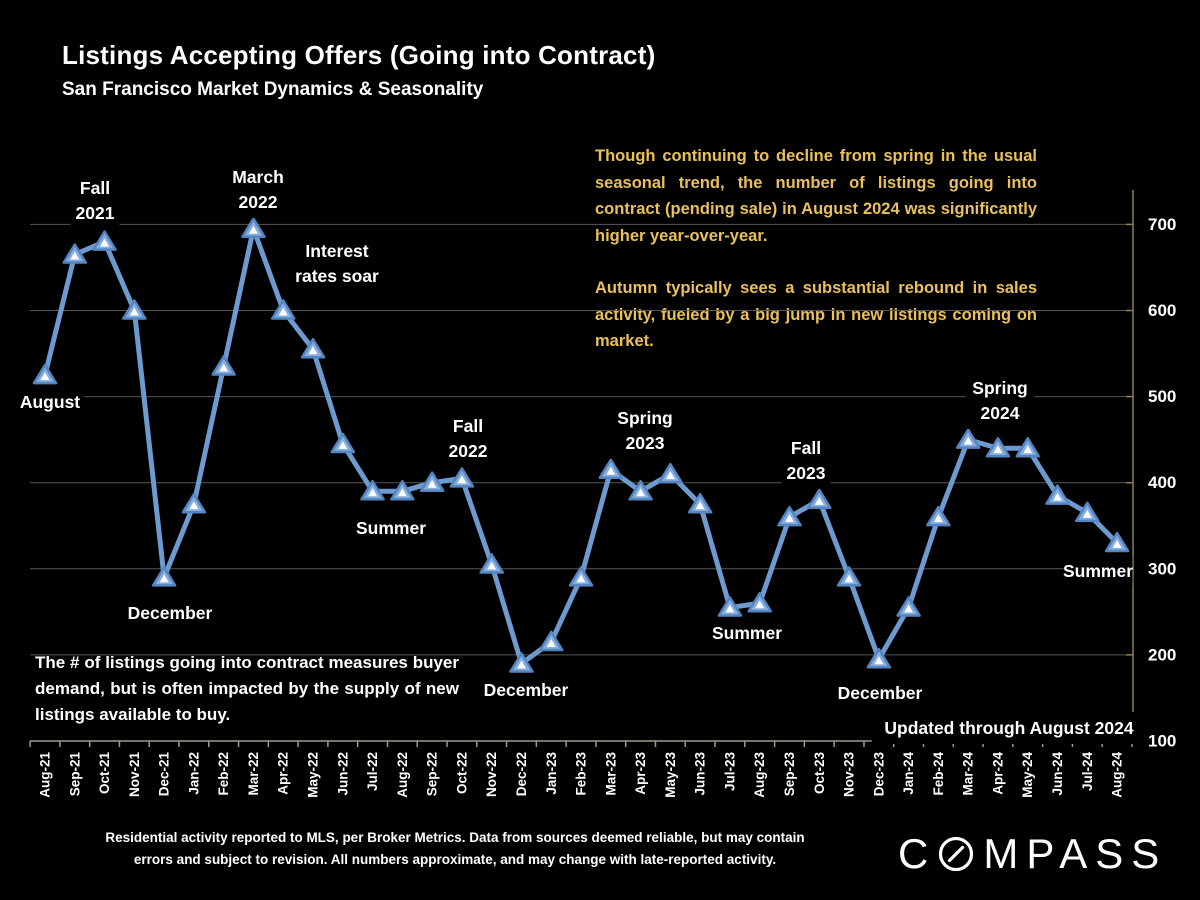 The height and width of the screenshot is (900, 1200). What do you see at coordinates (337, 276) in the screenshot?
I see `chart-annotation-interest-rates-soar: rates soar` at bounding box center [337, 276].